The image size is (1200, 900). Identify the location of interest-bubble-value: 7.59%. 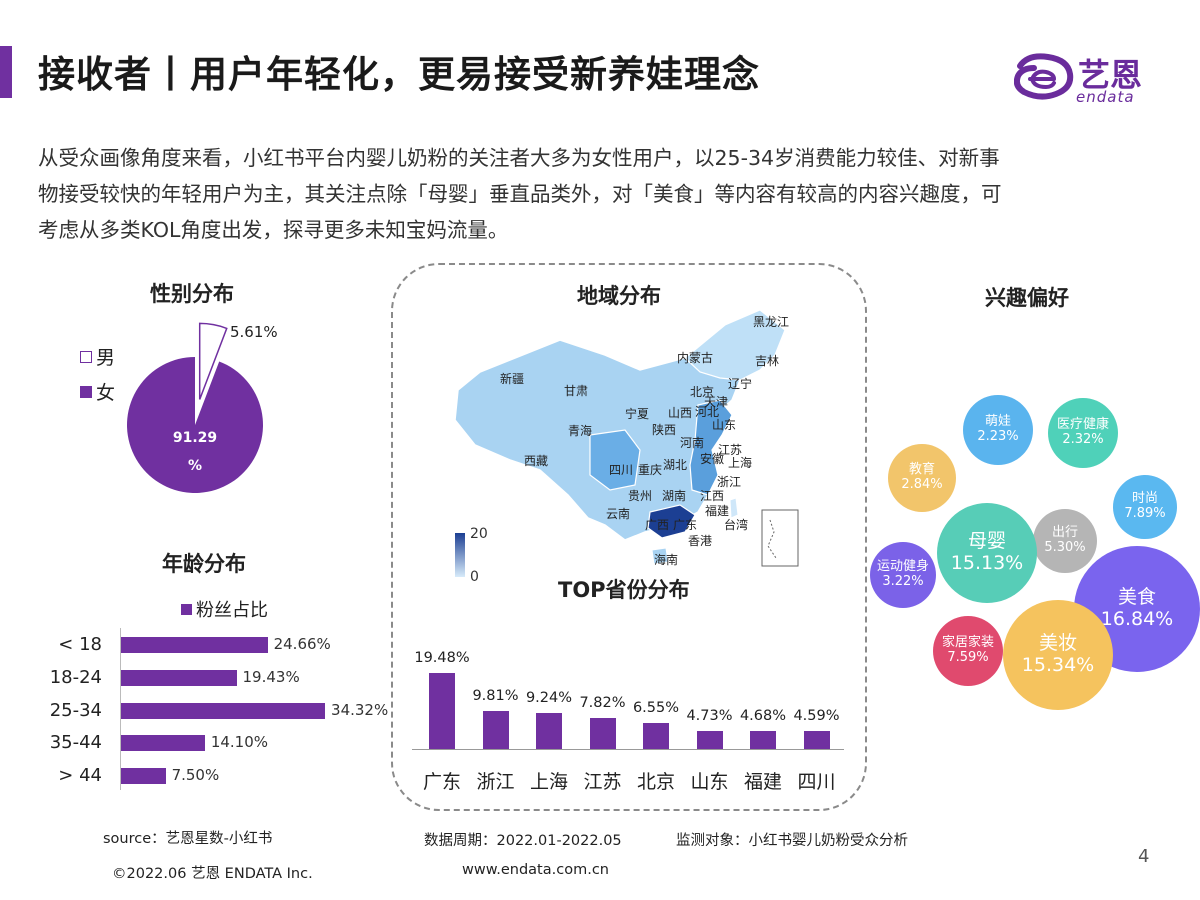
(968, 657).